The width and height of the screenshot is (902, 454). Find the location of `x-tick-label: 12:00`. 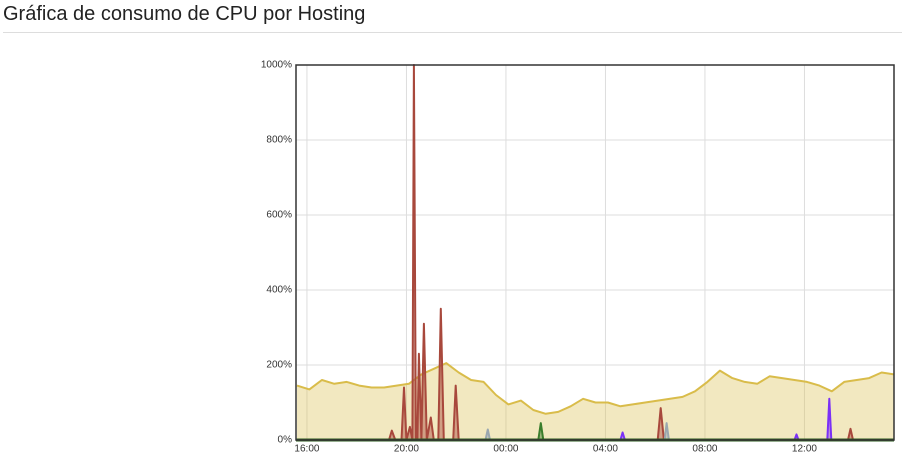

x-tick-label: 12:00 is located at coordinates (804, 449).